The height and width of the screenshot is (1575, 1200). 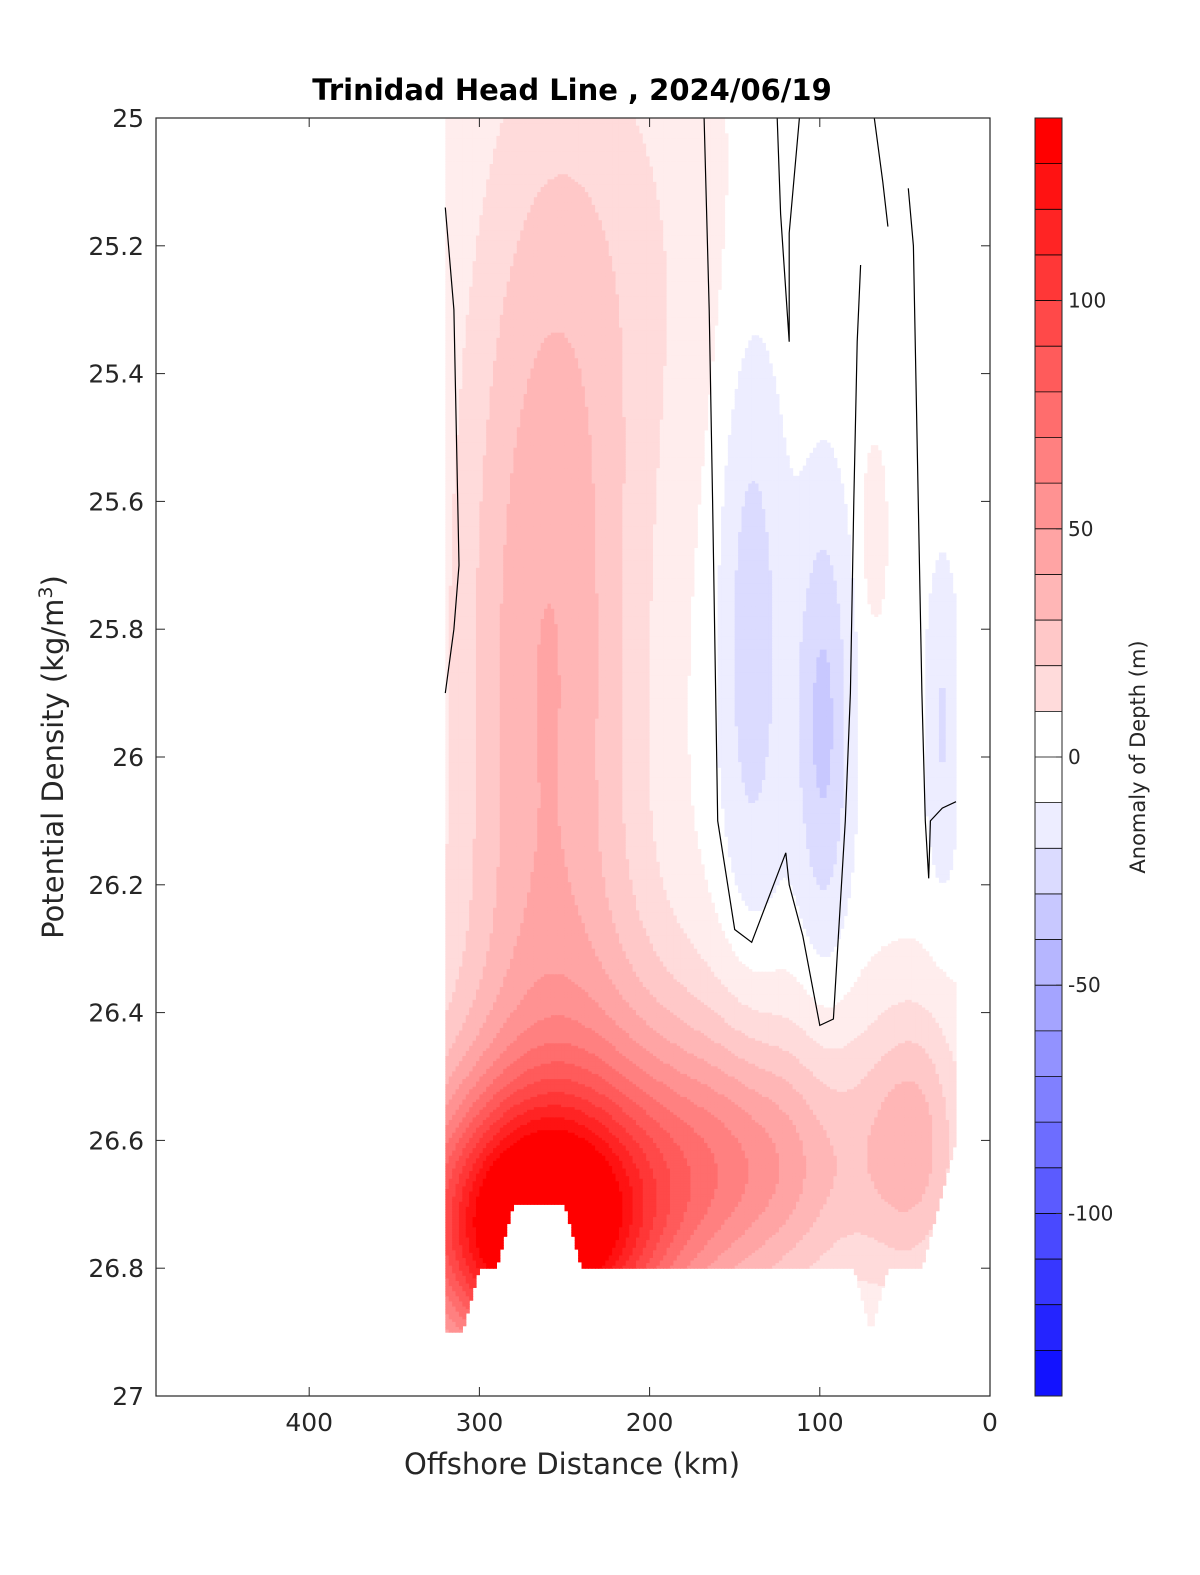 What do you see at coordinates (572, 90) in the screenshot?
I see `chart-title: Trinidad Head Line , 2024/06/19` at bounding box center [572, 90].